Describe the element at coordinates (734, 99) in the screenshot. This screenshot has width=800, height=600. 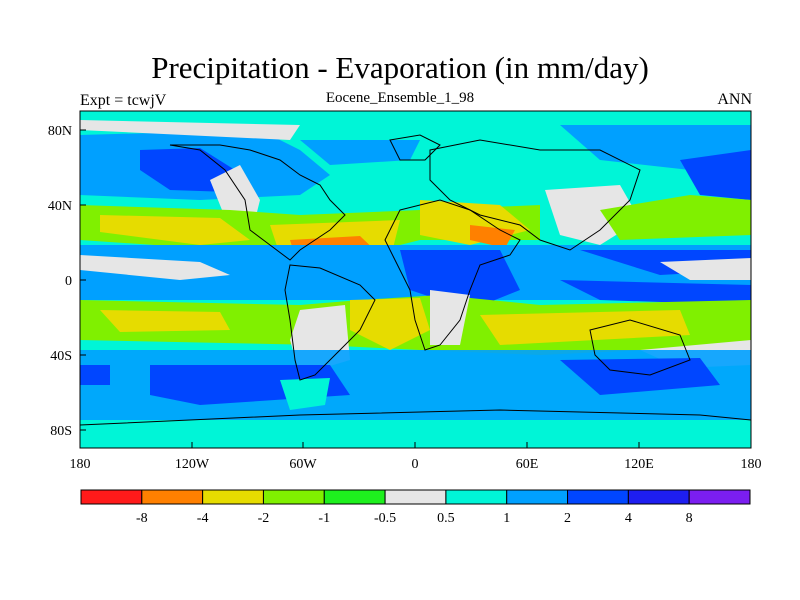
I see `season-label: ANN` at that location.